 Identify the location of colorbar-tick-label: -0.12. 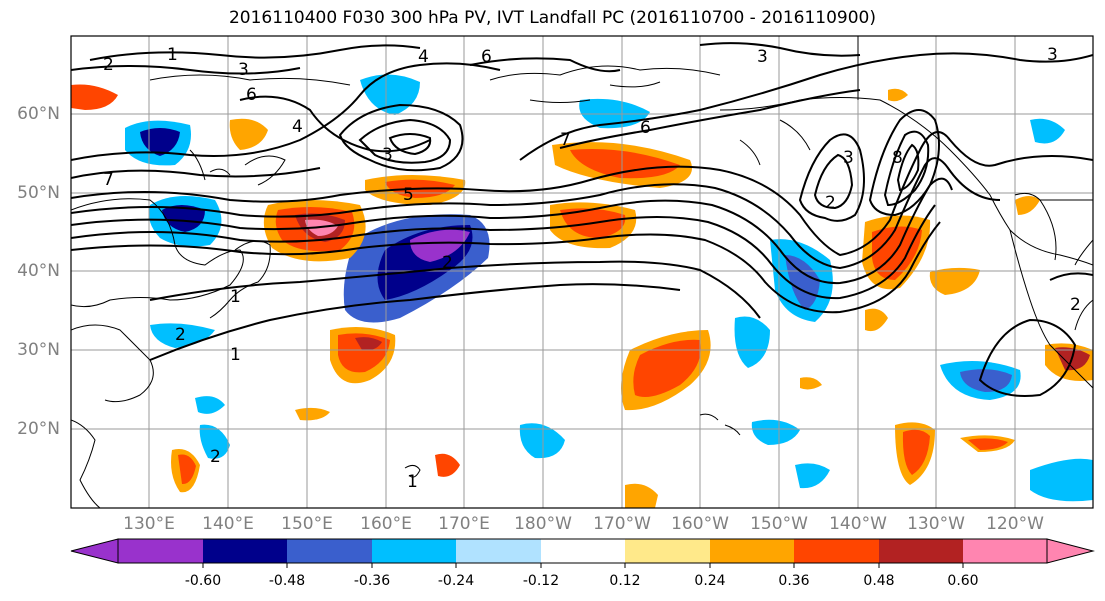
(541, 581).